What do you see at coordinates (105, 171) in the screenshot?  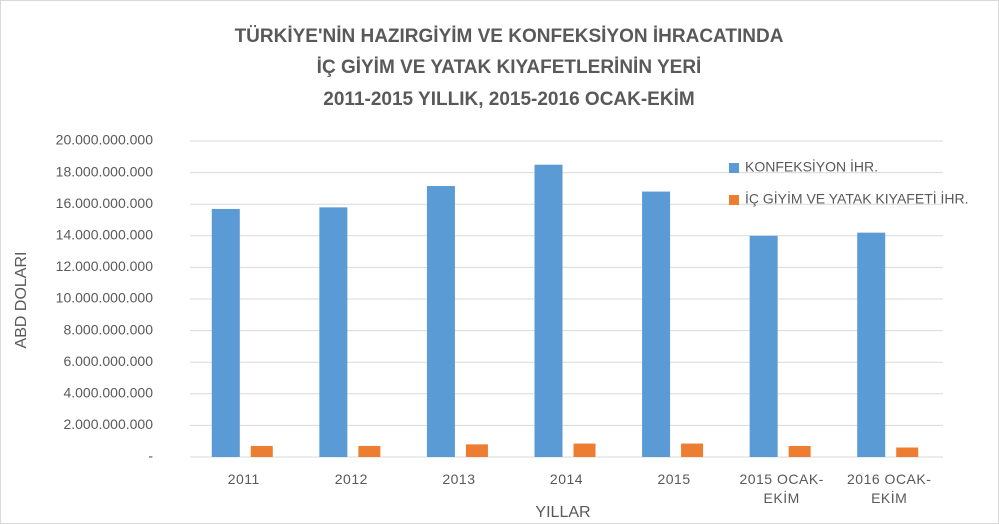 I see `y-tick-label: 18.000.000.000` at bounding box center [105, 171].